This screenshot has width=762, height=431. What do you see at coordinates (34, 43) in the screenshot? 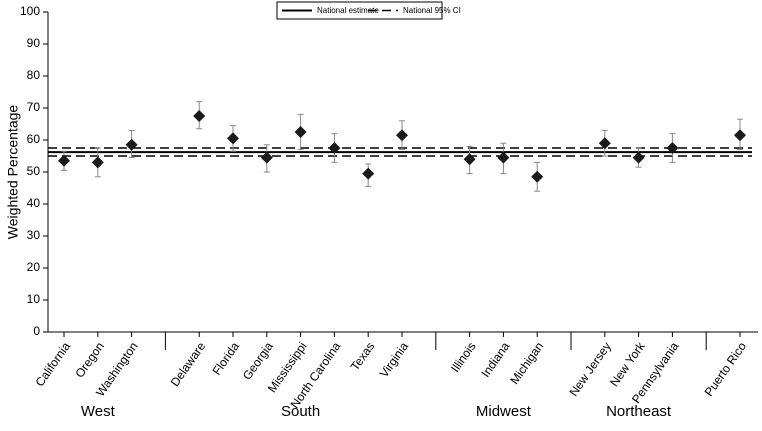
I see `y-tick-label: 90` at bounding box center [34, 43].